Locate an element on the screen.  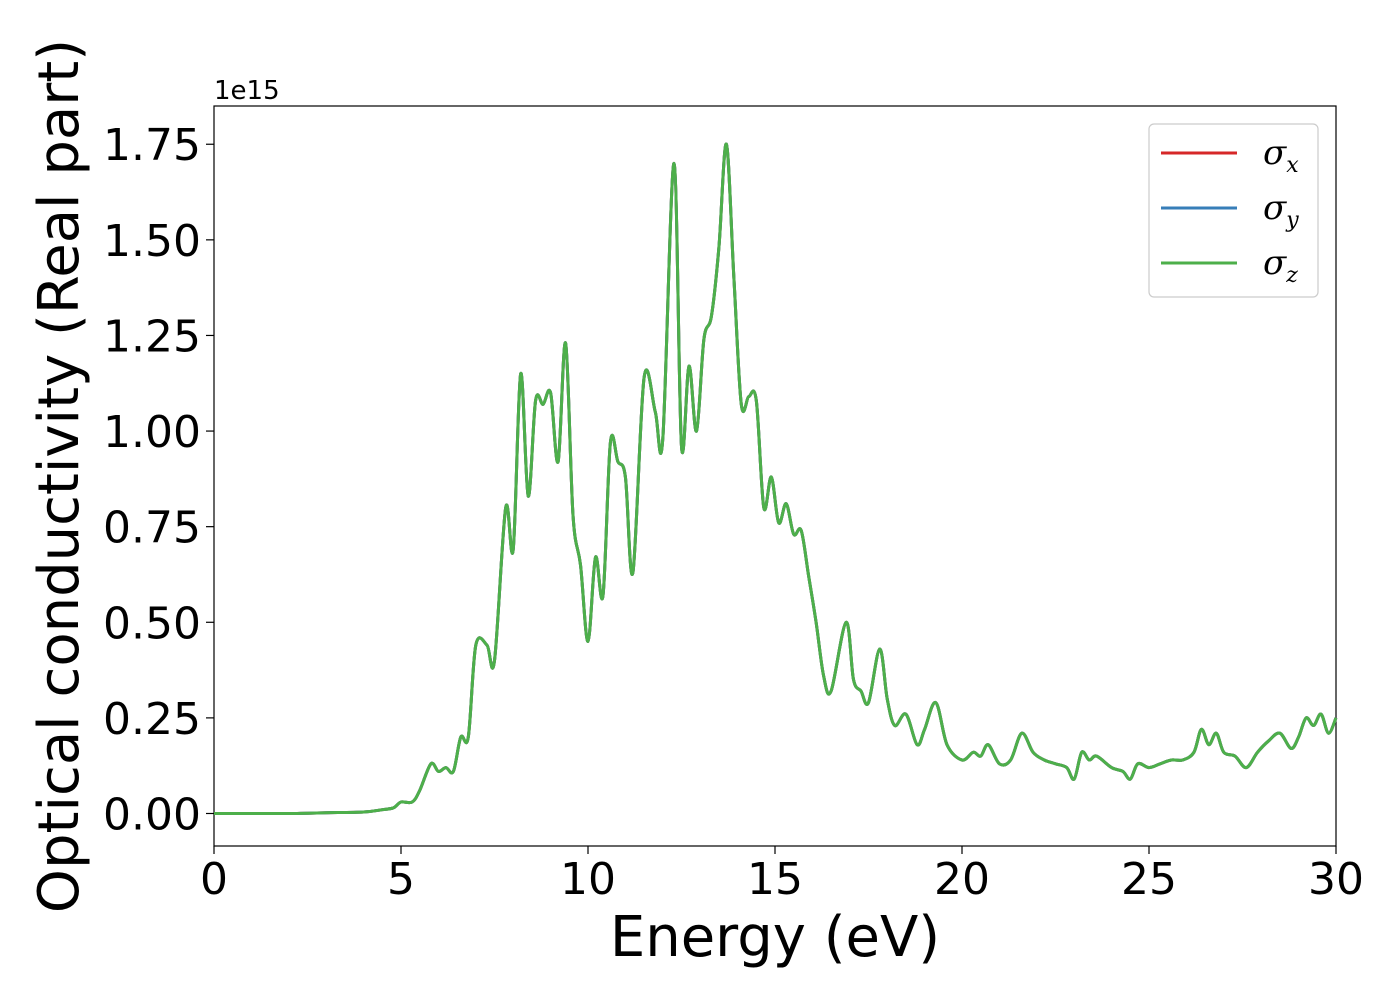
legend-frame is located at coordinates (1233, 210).